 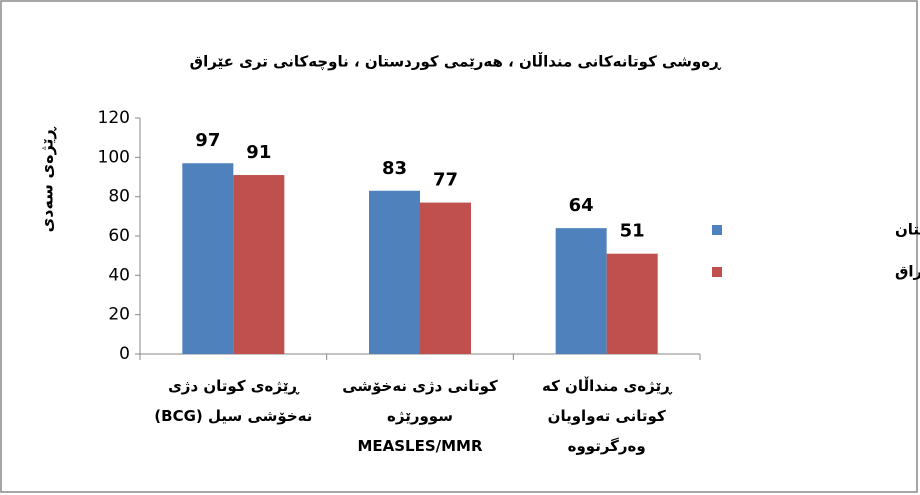 What do you see at coordinates (632, 231) in the screenshot?
I see `data-label: 51` at bounding box center [632, 231].